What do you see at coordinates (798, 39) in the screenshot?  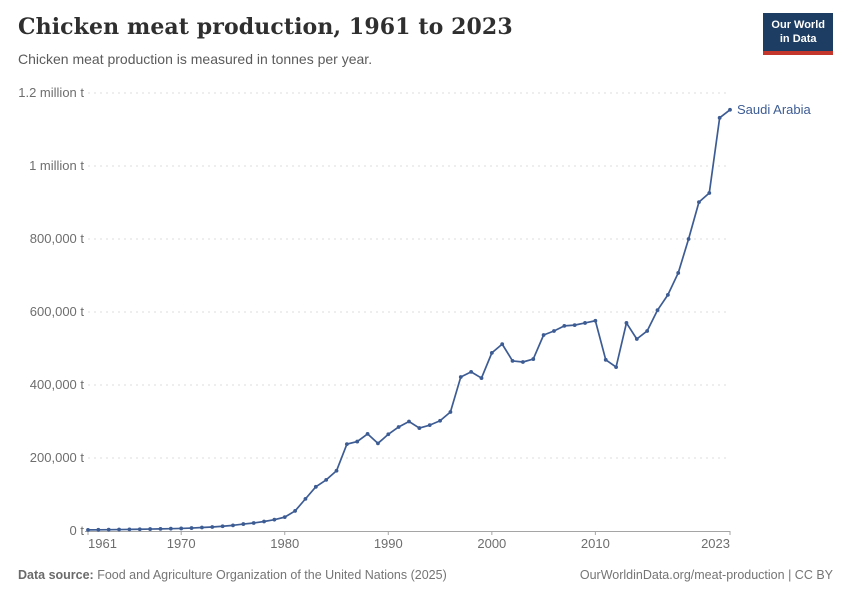 I see `owid-logo-line2: in Data` at bounding box center [798, 39].